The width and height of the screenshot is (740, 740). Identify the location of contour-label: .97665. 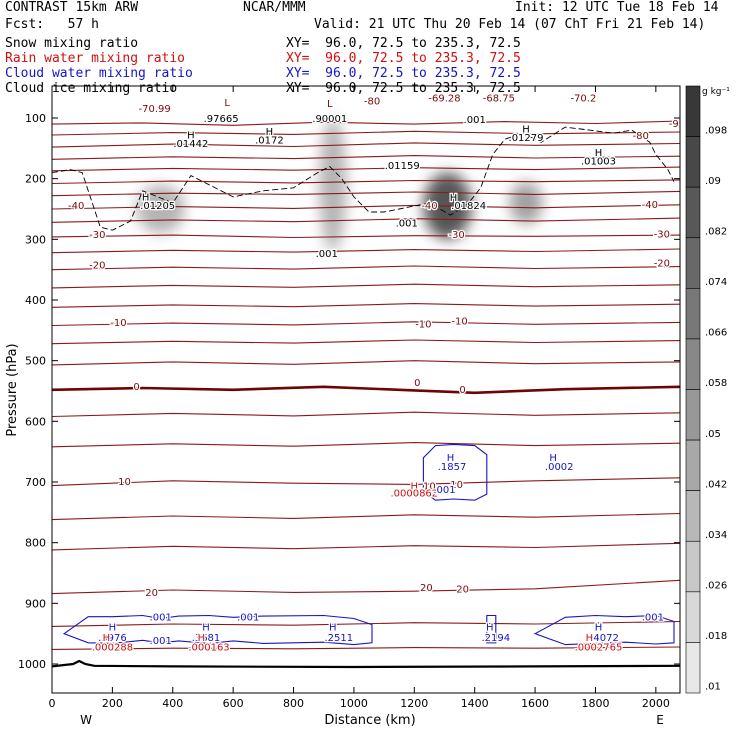
(221, 119).